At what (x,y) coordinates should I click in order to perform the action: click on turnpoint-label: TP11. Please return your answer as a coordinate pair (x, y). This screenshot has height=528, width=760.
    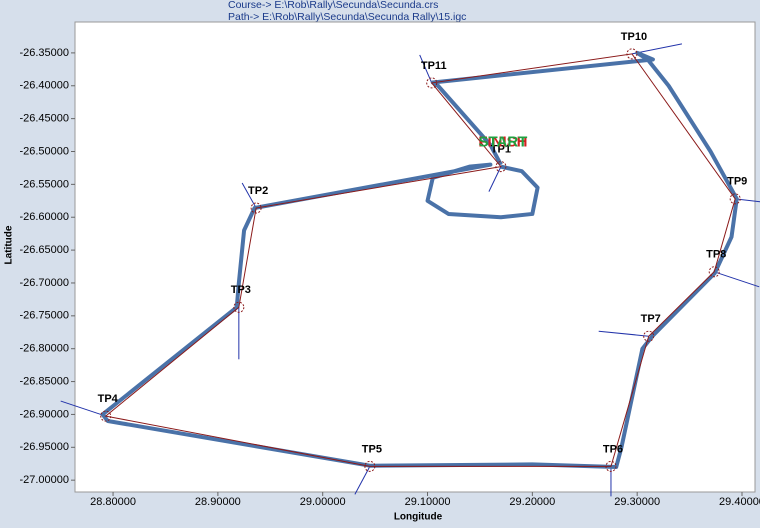
    Looking at the image, I should click on (434, 66).